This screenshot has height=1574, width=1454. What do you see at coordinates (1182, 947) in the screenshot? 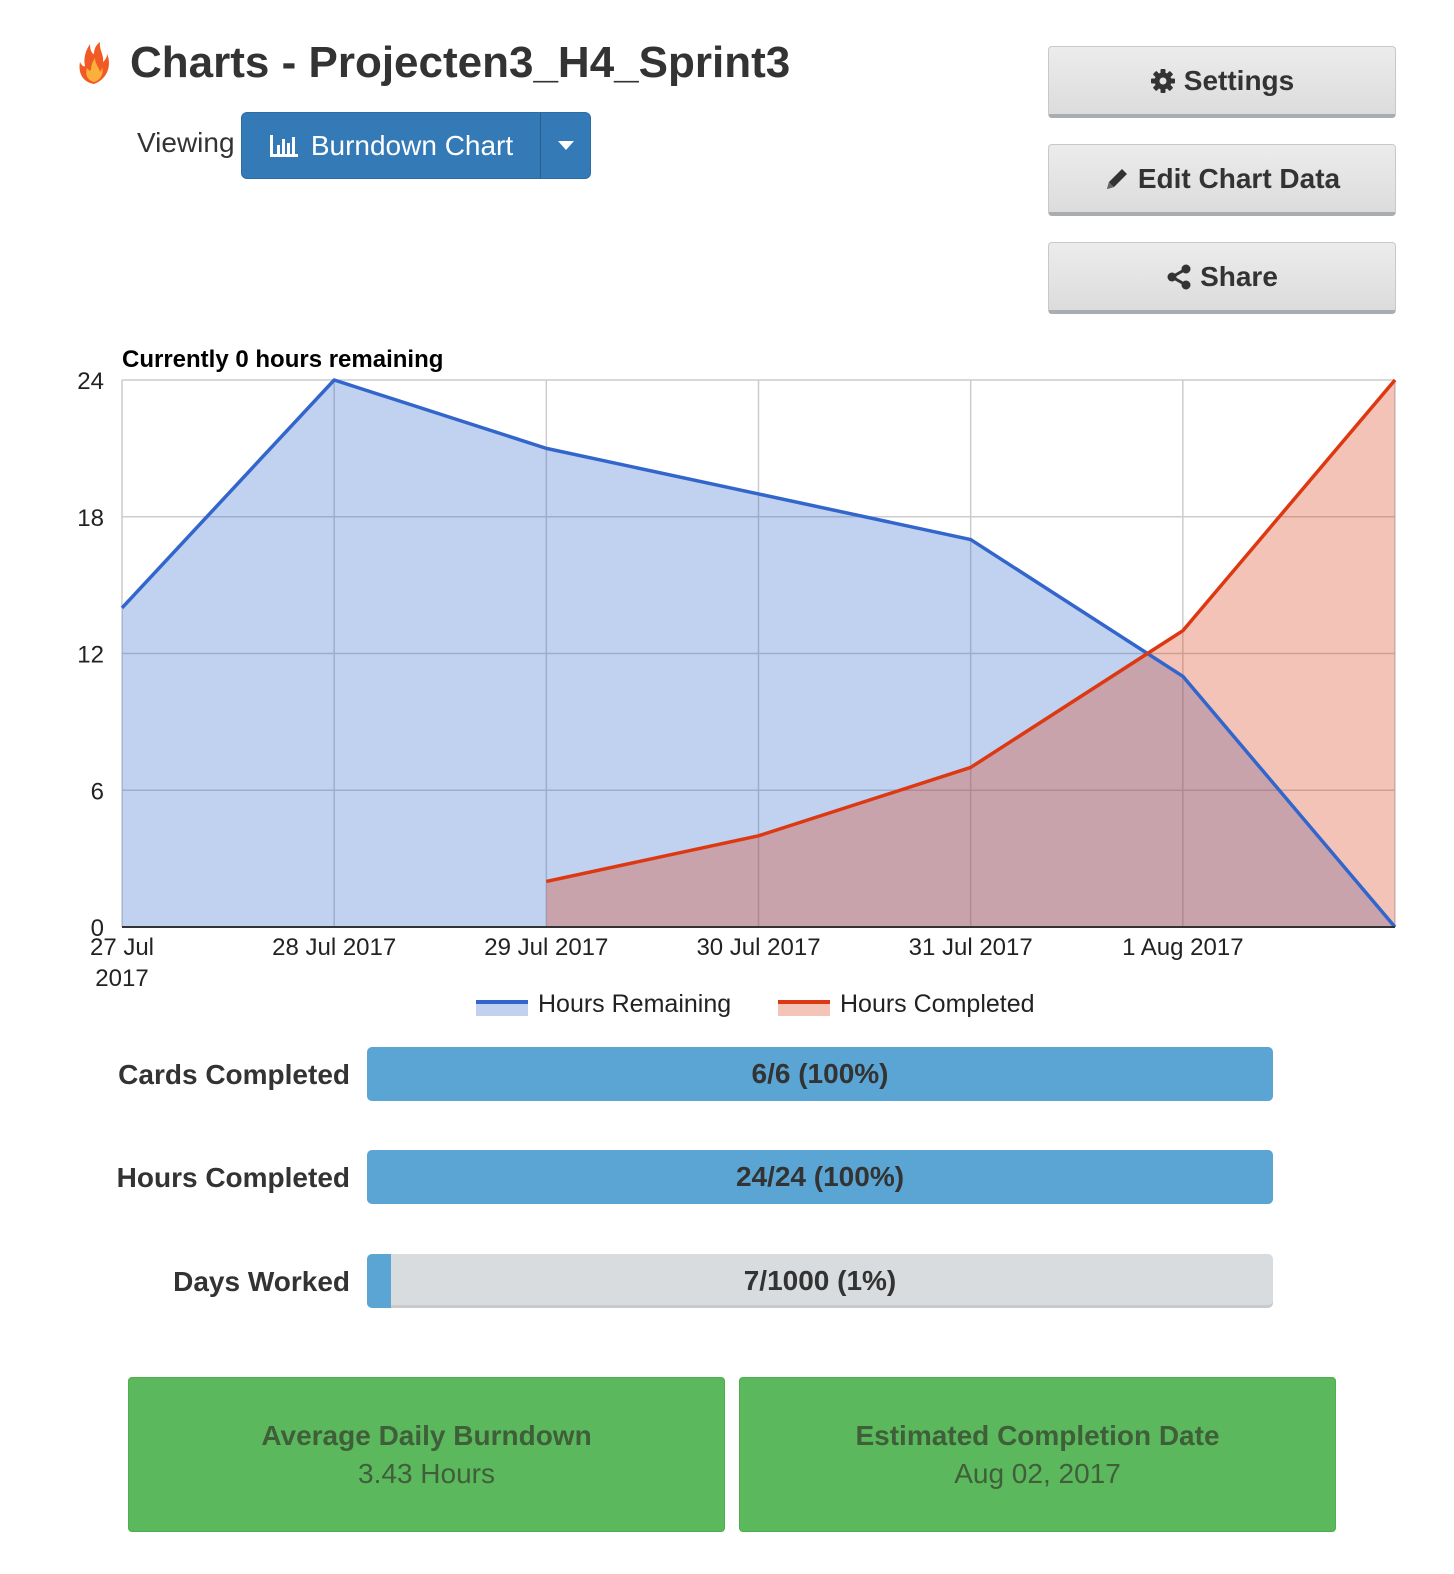
I see `x-tick-label: 1 Aug 2017` at bounding box center [1182, 947].